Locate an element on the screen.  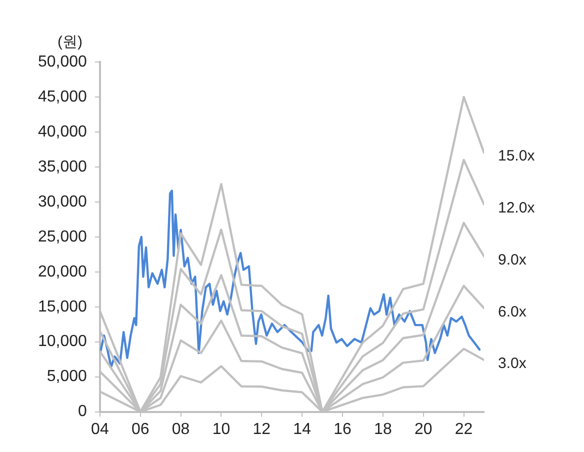
series-label: 9.0x is located at coordinates (512, 259).